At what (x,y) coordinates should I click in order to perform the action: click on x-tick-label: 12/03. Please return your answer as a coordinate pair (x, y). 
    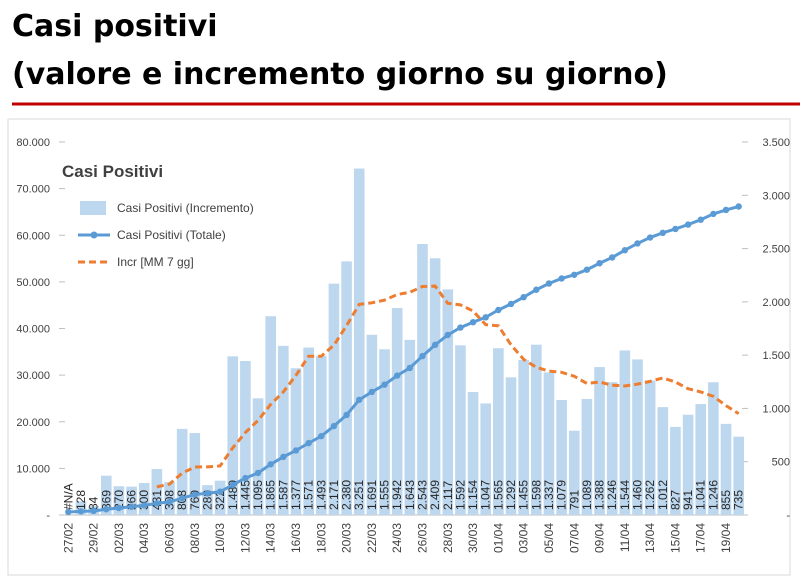
    Looking at the image, I should click on (245, 538).